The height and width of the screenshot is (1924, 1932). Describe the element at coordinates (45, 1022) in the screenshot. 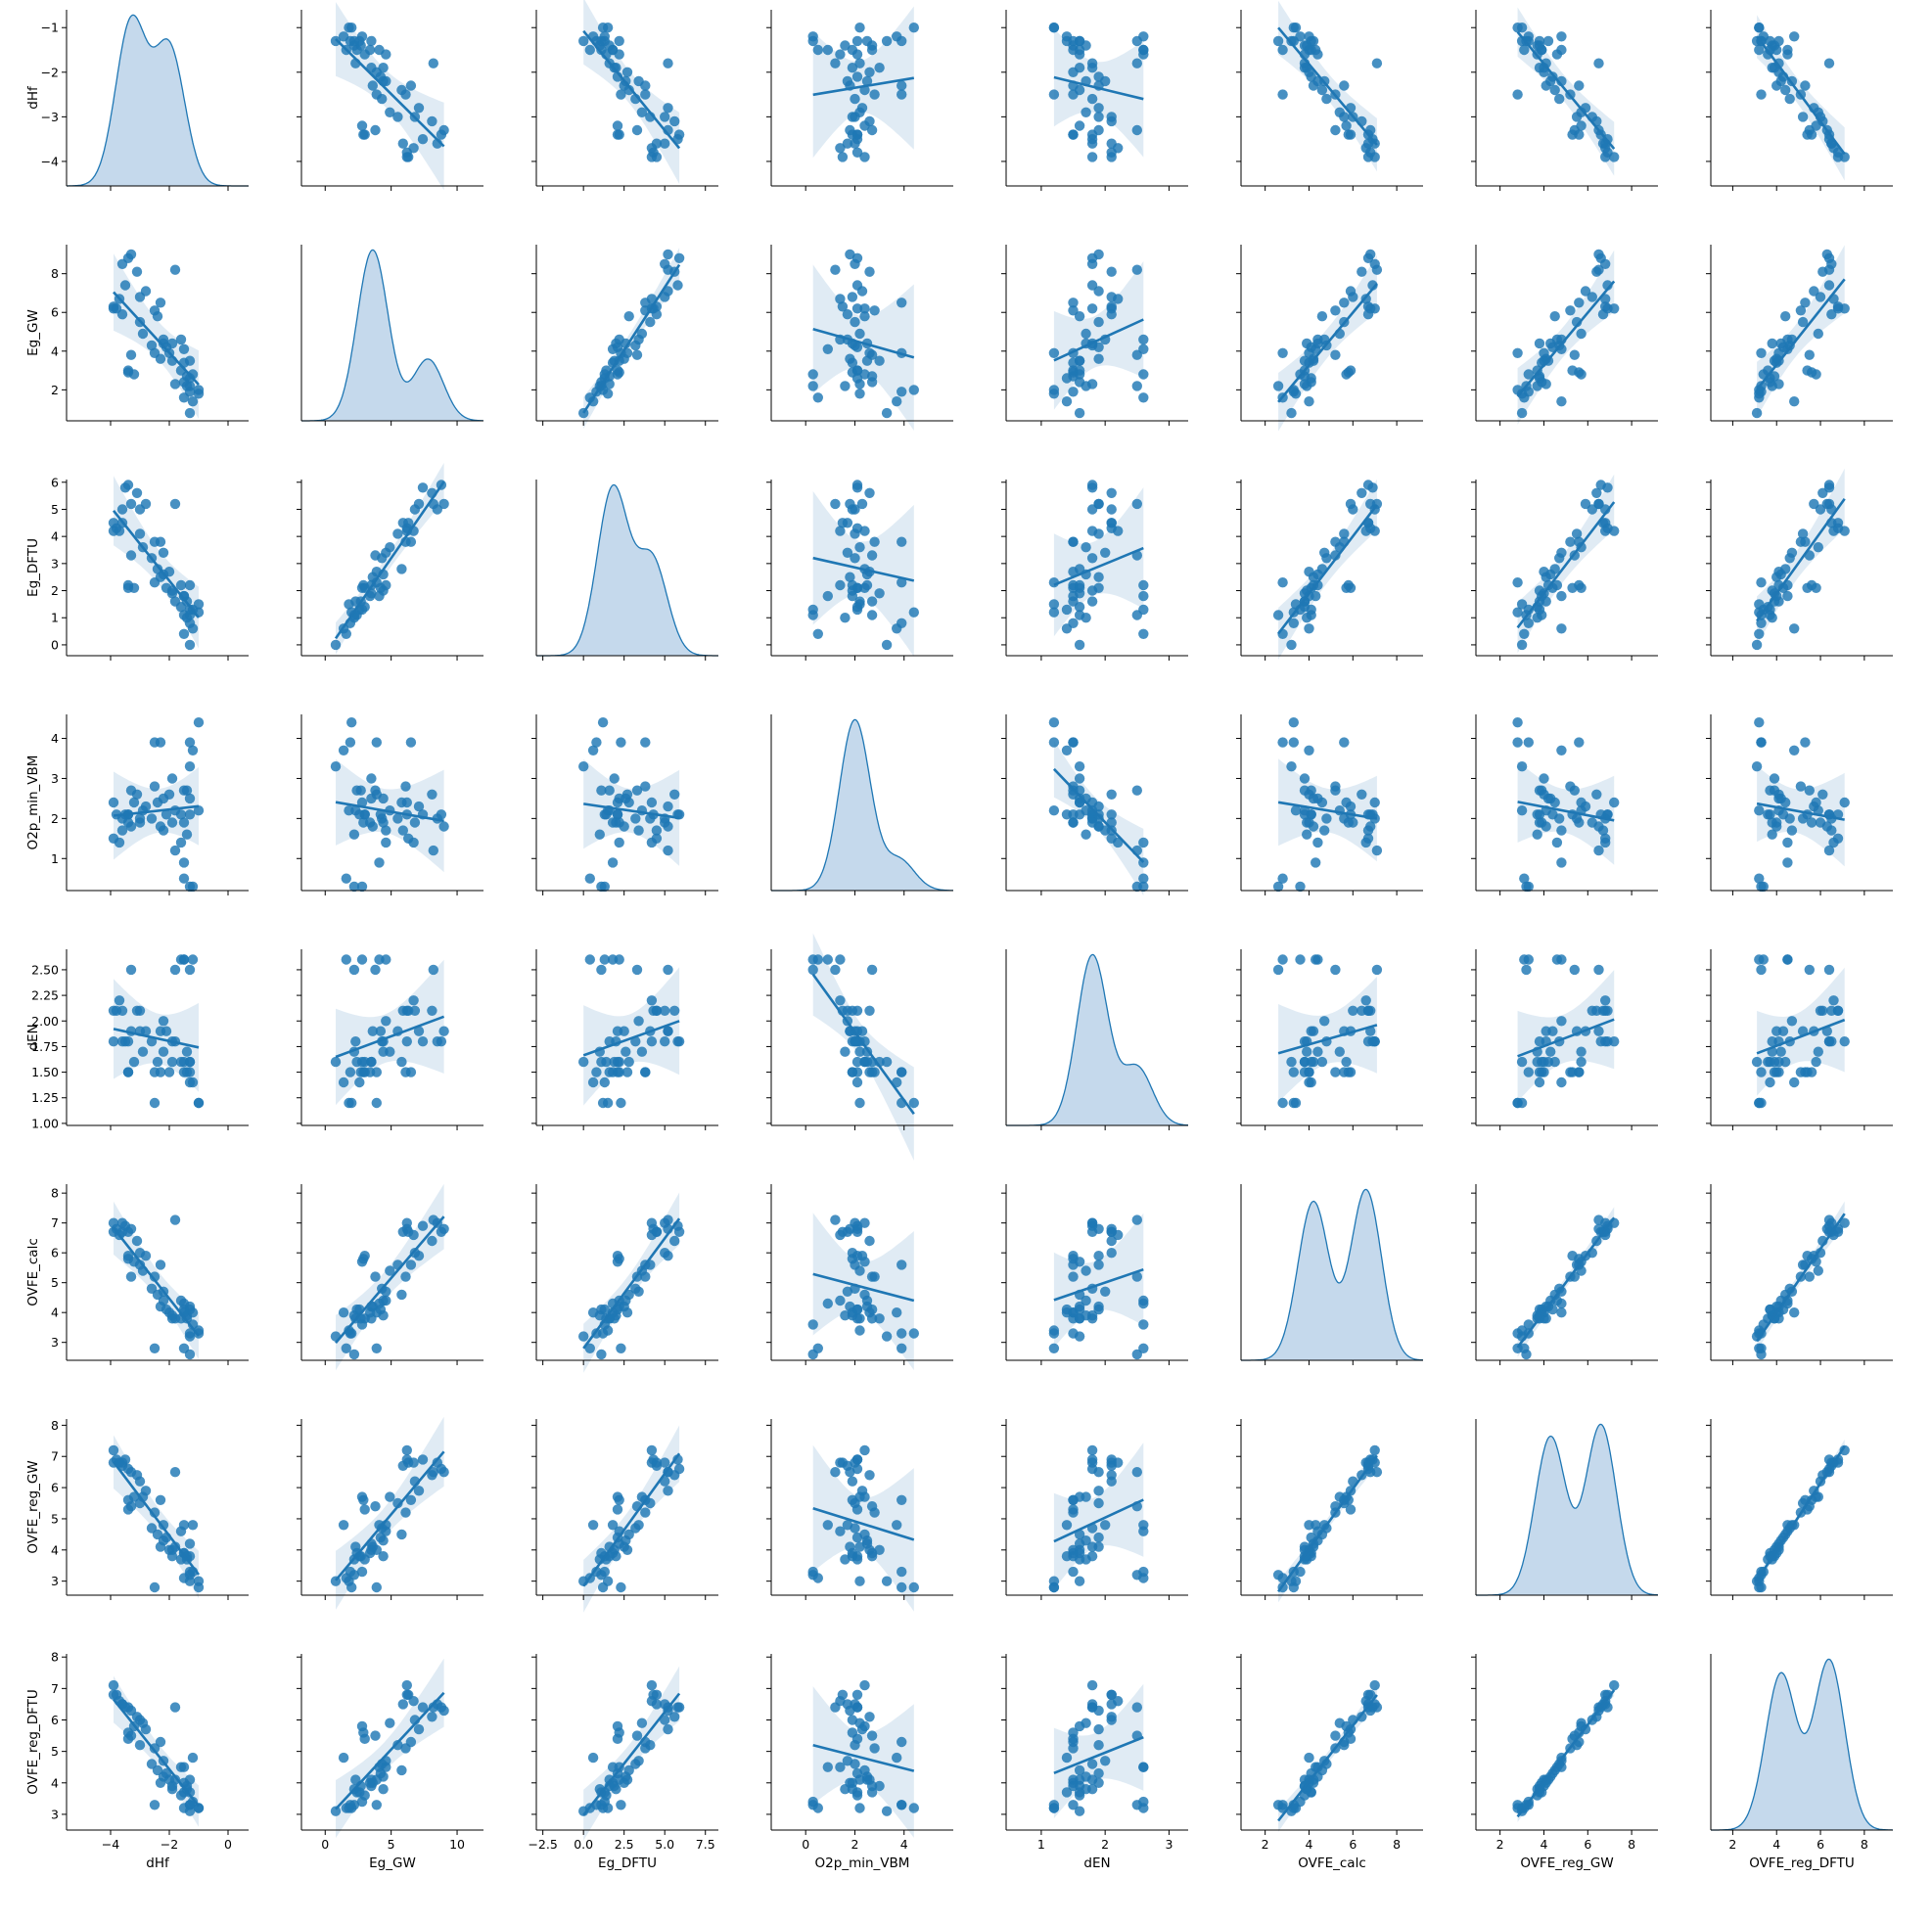

I see `y-tick-label: 2.00` at that location.